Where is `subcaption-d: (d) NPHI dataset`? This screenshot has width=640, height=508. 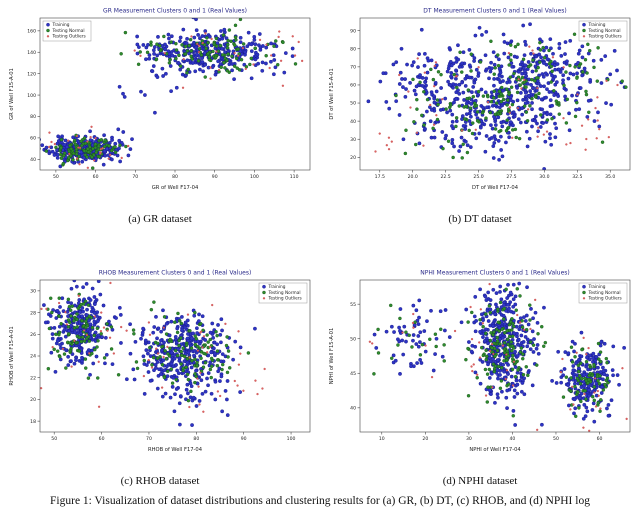
subcaption-d: (d) NPHI dataset is located at coordinates (480, 481).